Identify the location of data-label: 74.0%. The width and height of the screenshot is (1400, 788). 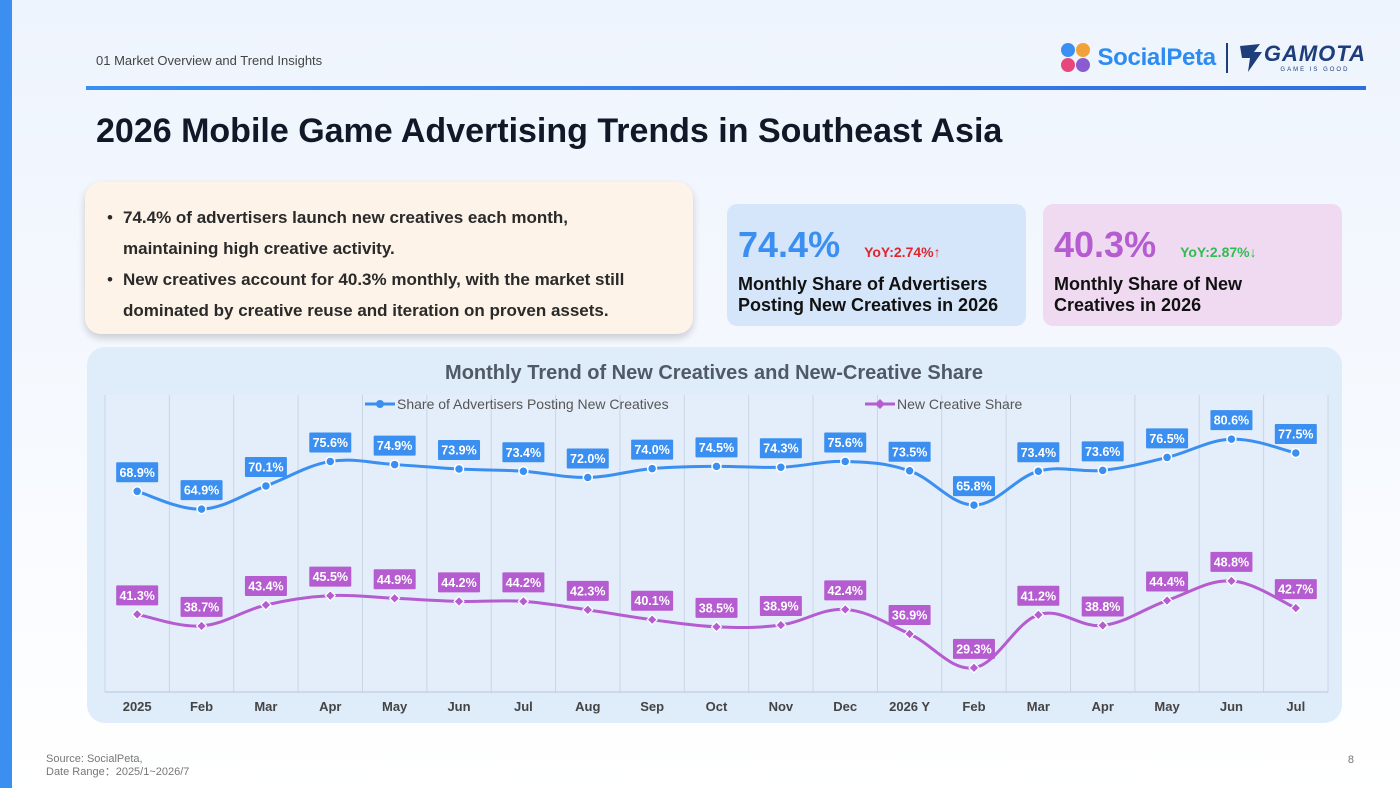
(651, 450).